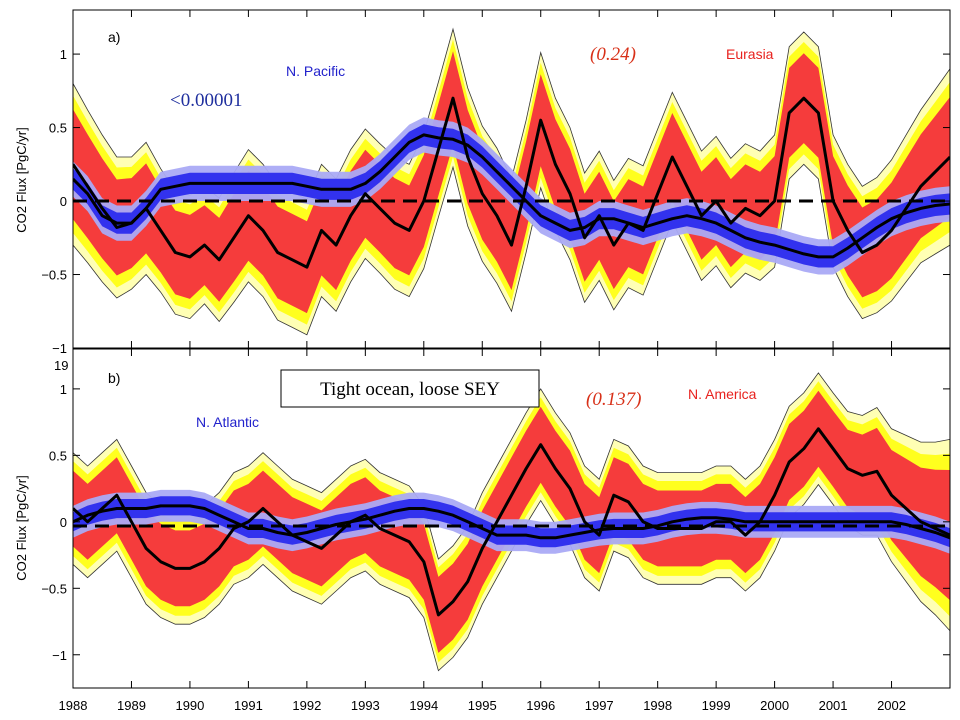 This screenshot has width=960, height=720. Describe the element at coordinates (315, 71) in the screenshot. I see `panel-a-ocean-legend: N. Pacific` at that location.